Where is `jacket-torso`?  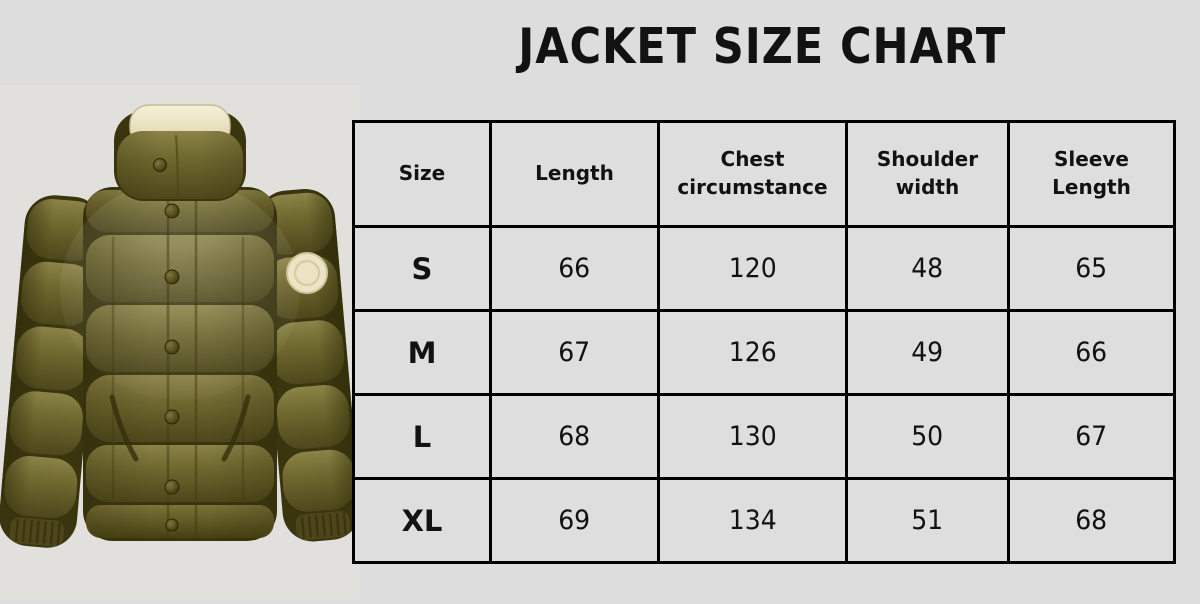
jacket-torso is located at coordinates (180, 360).